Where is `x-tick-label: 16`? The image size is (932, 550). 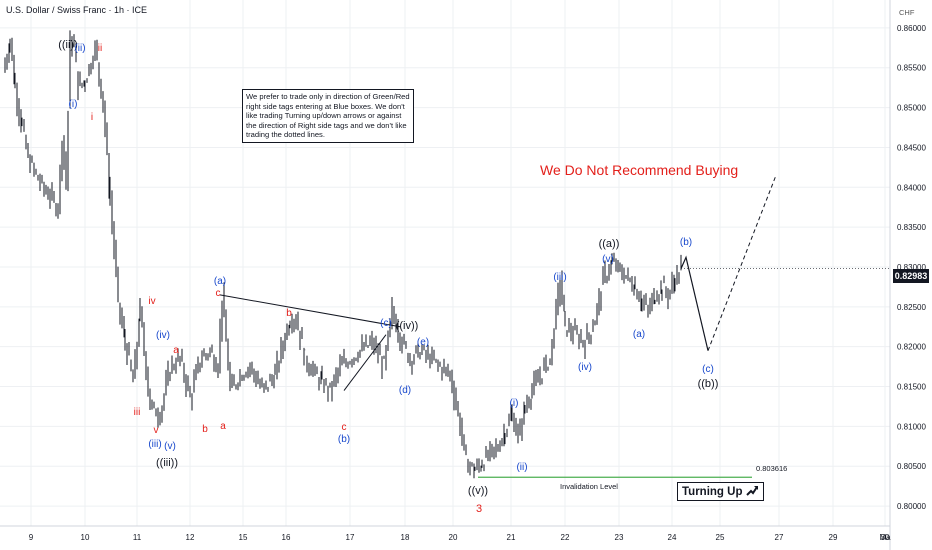
x-tick-label: 16 is located at coordinates (286, 537).